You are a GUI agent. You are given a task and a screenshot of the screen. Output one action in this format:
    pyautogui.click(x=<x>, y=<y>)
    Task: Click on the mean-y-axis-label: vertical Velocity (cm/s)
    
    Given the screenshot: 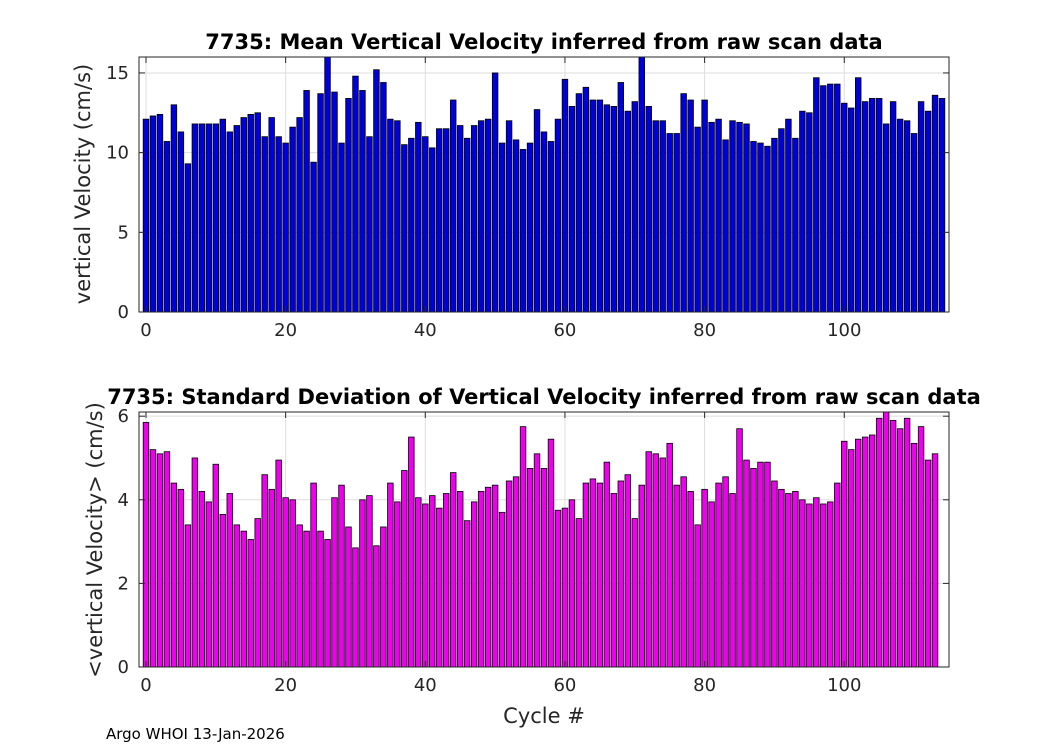 What is the action you would take?
    pyautogui.click(x=83, y=184)
    